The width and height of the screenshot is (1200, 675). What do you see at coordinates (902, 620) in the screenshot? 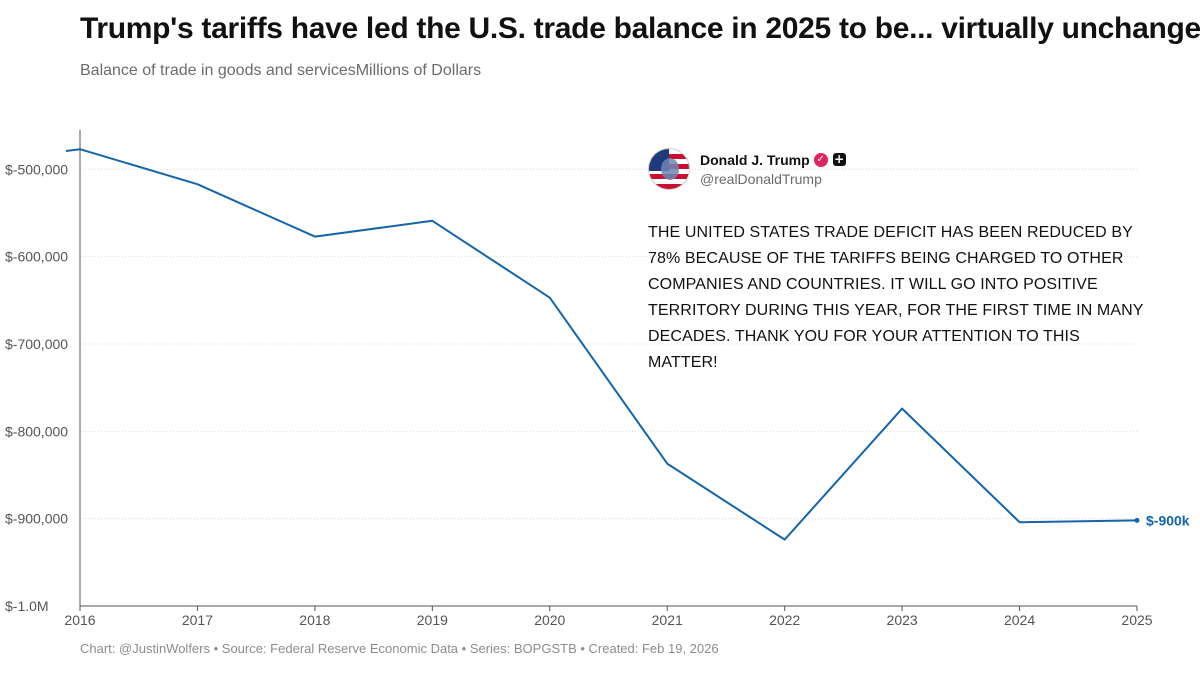
I see `x-tick-label: 2023` at bounding box center [902, 620].